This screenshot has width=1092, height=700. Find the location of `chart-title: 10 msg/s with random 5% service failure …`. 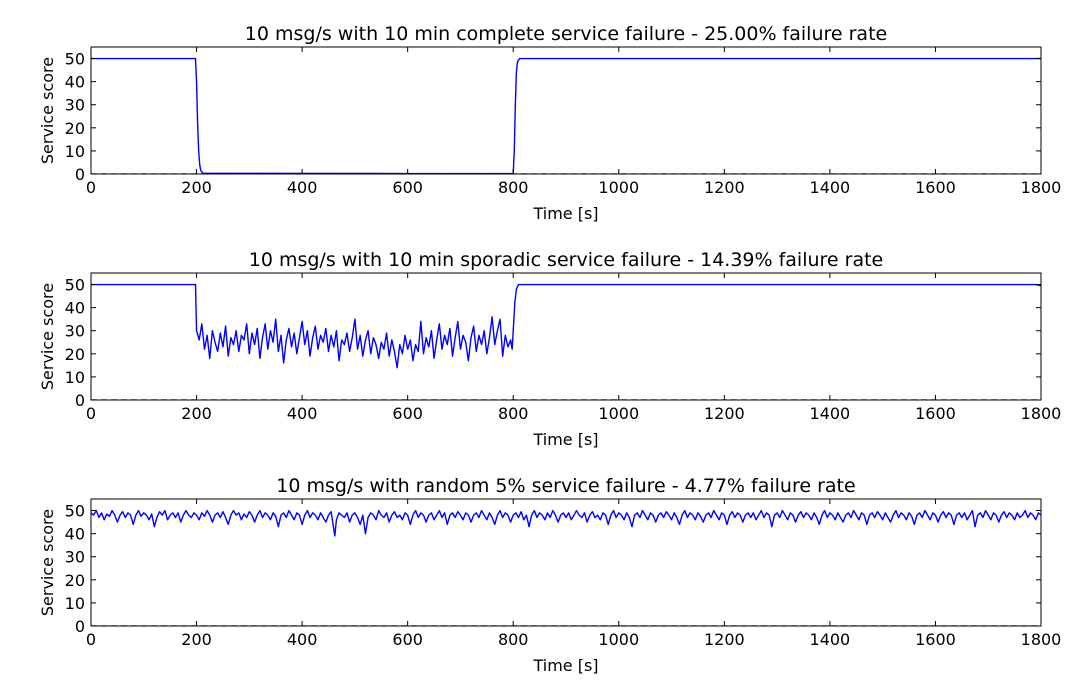

chart-title: 10 msg/s with random 5% service failure … is located at coordinates (565, 486).